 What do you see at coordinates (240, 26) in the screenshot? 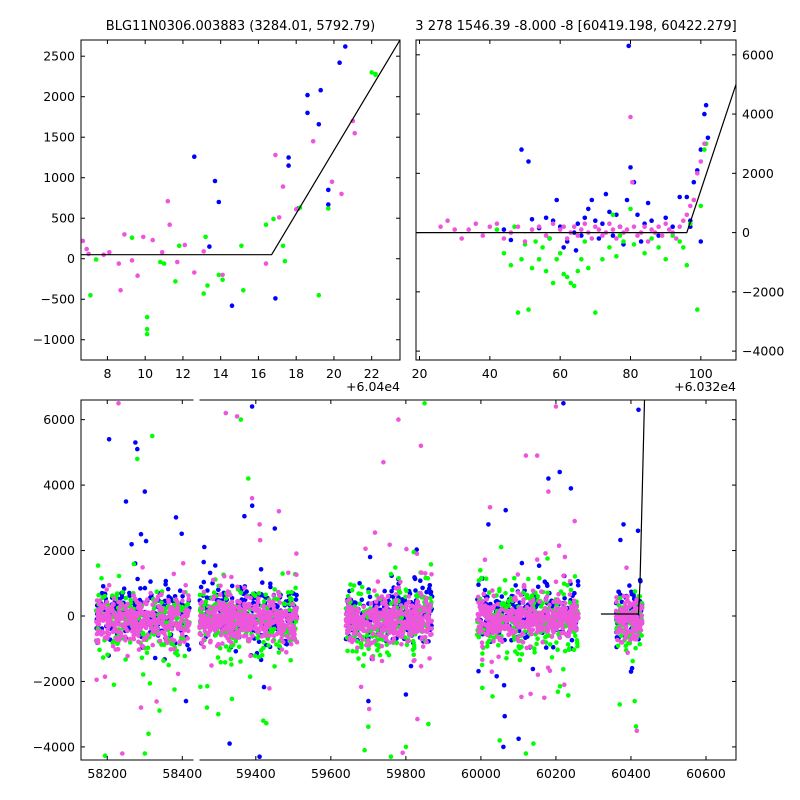
I see `chart-title: BLG11N0306.003883 (3284.01, 5792.79)` at bounding box center [240, 26].